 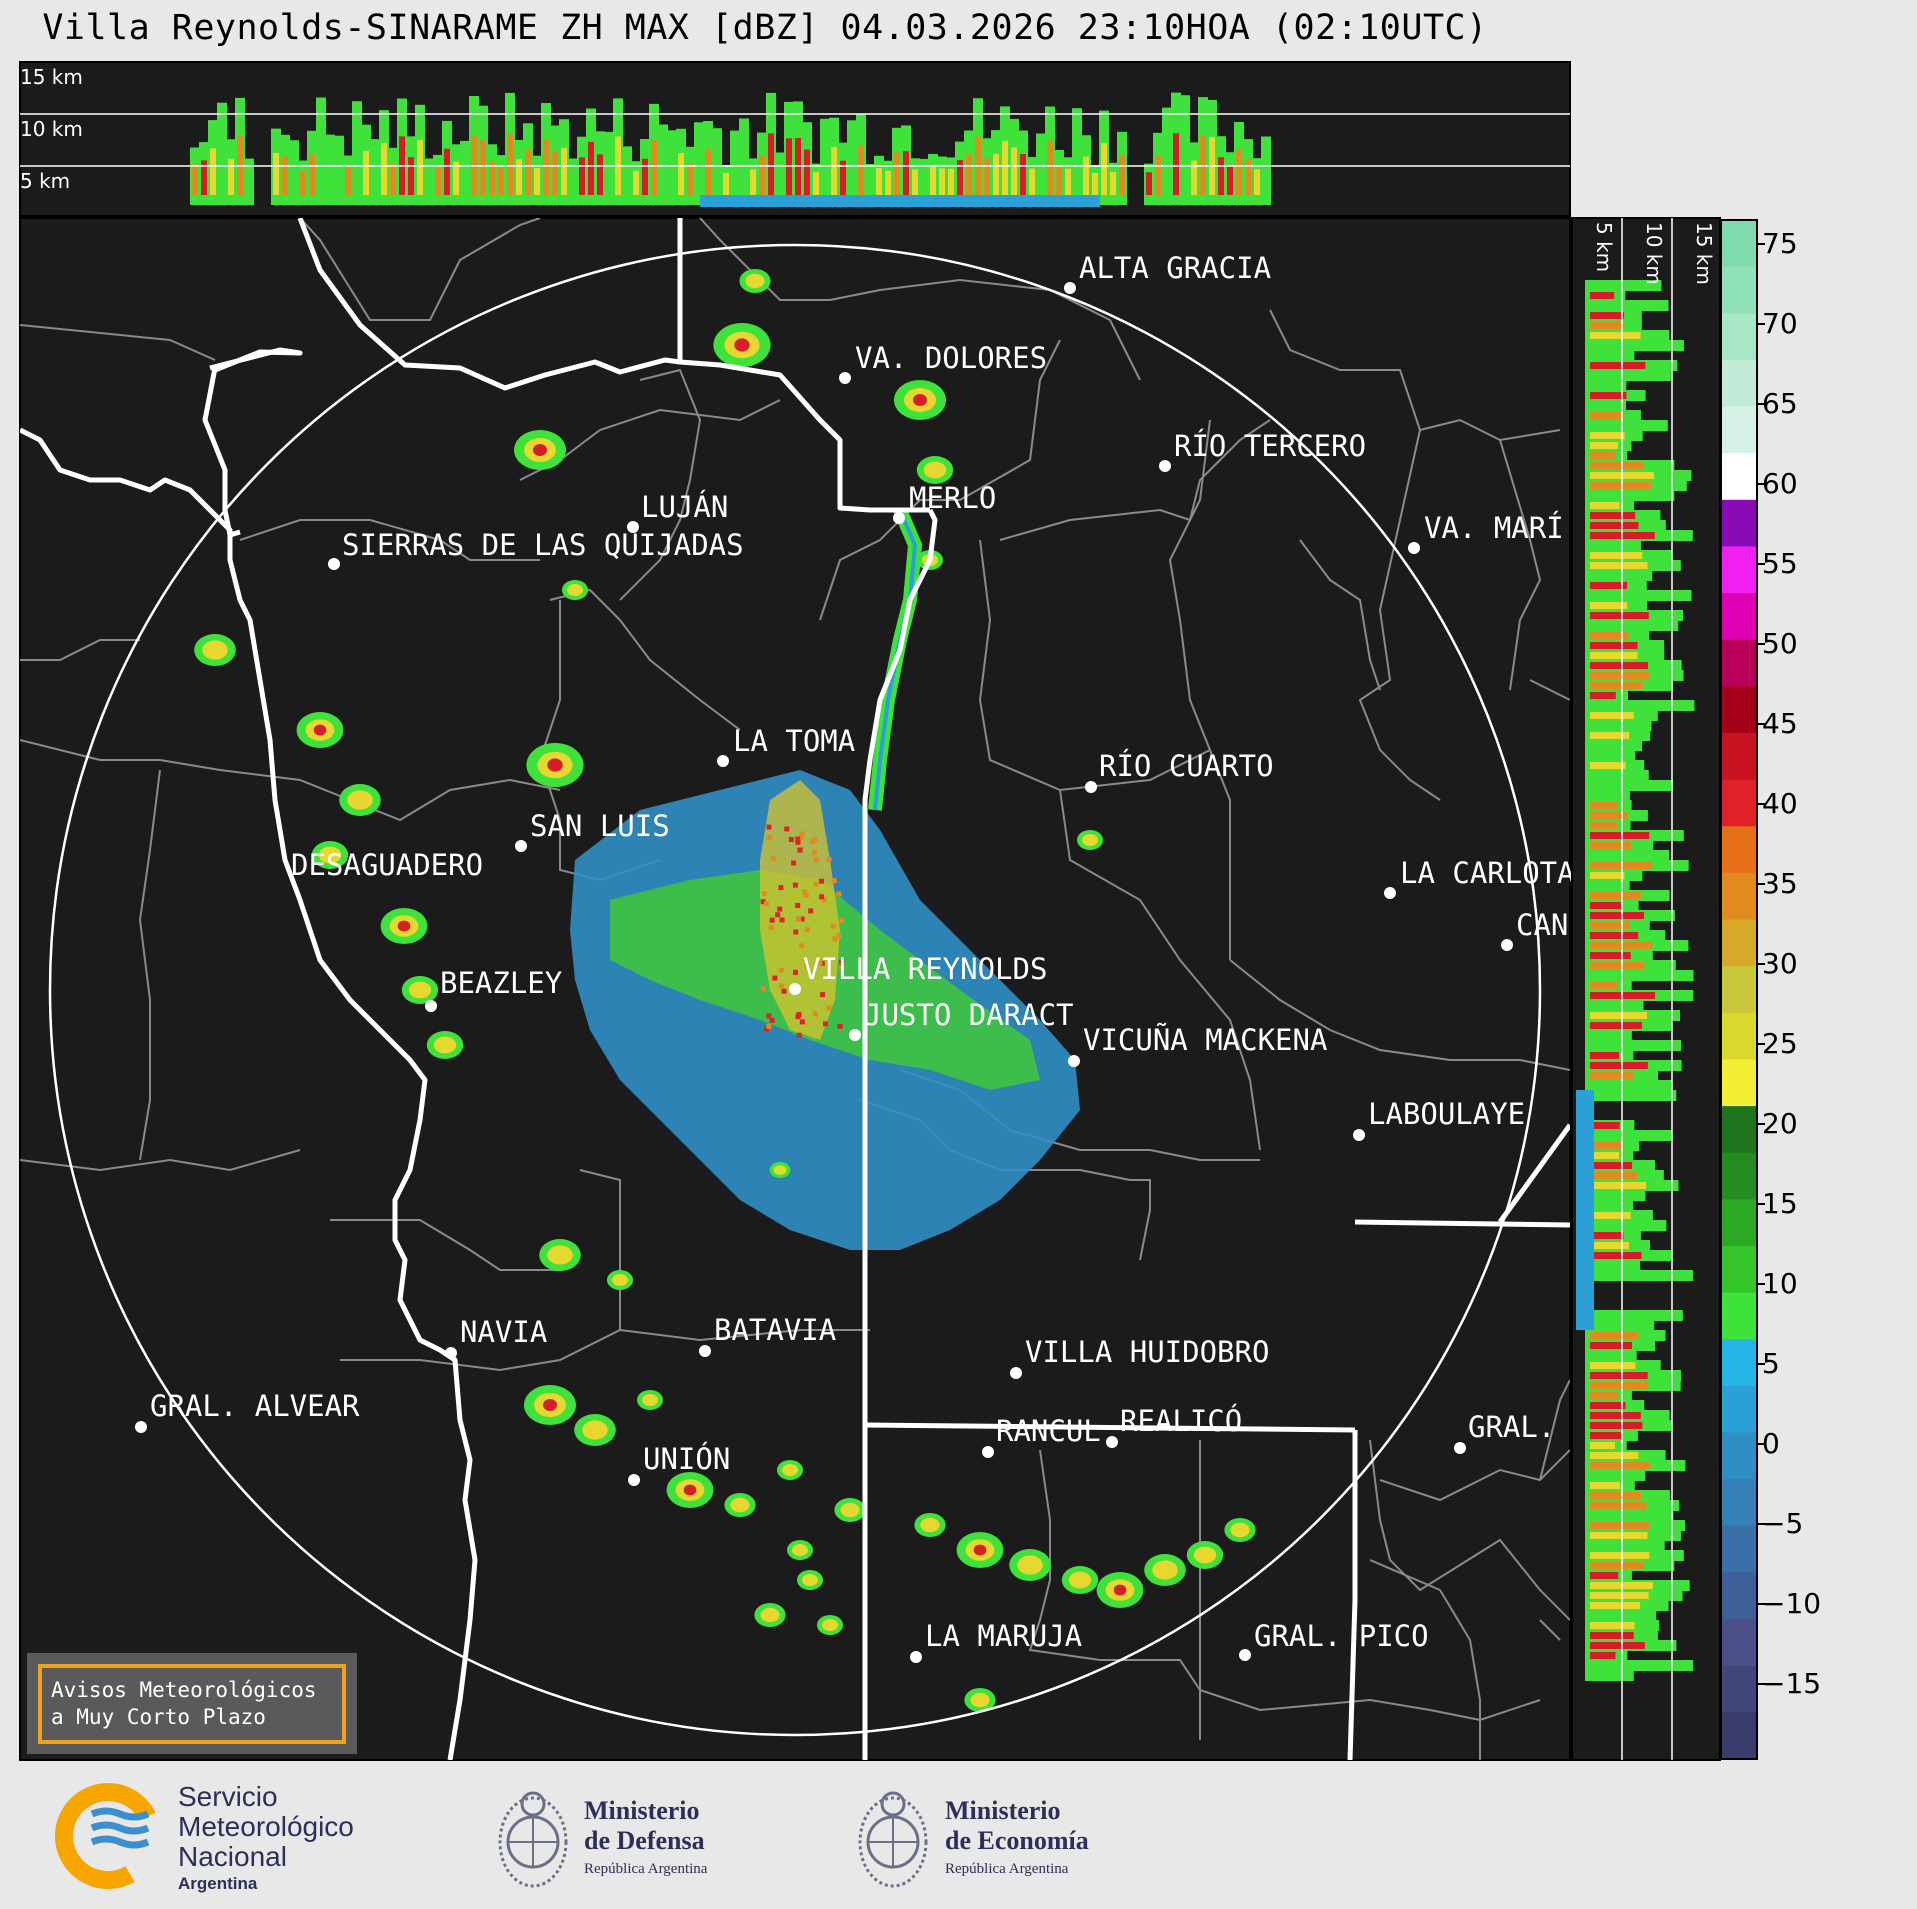 I want to click on colorbar-tick-label: 30, so click(x=1780, y=963).